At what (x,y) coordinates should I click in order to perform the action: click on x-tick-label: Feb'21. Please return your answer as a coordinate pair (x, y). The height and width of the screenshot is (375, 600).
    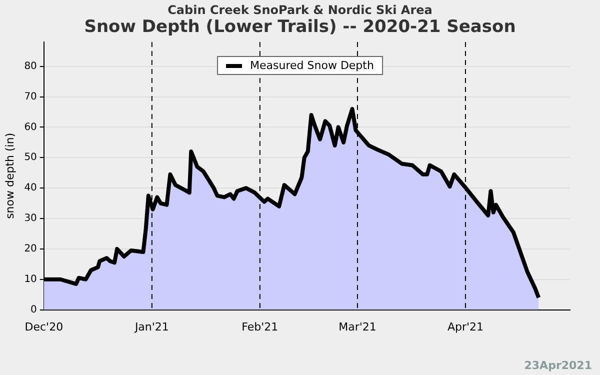
    Looking at the image, I should click on (260, 327).